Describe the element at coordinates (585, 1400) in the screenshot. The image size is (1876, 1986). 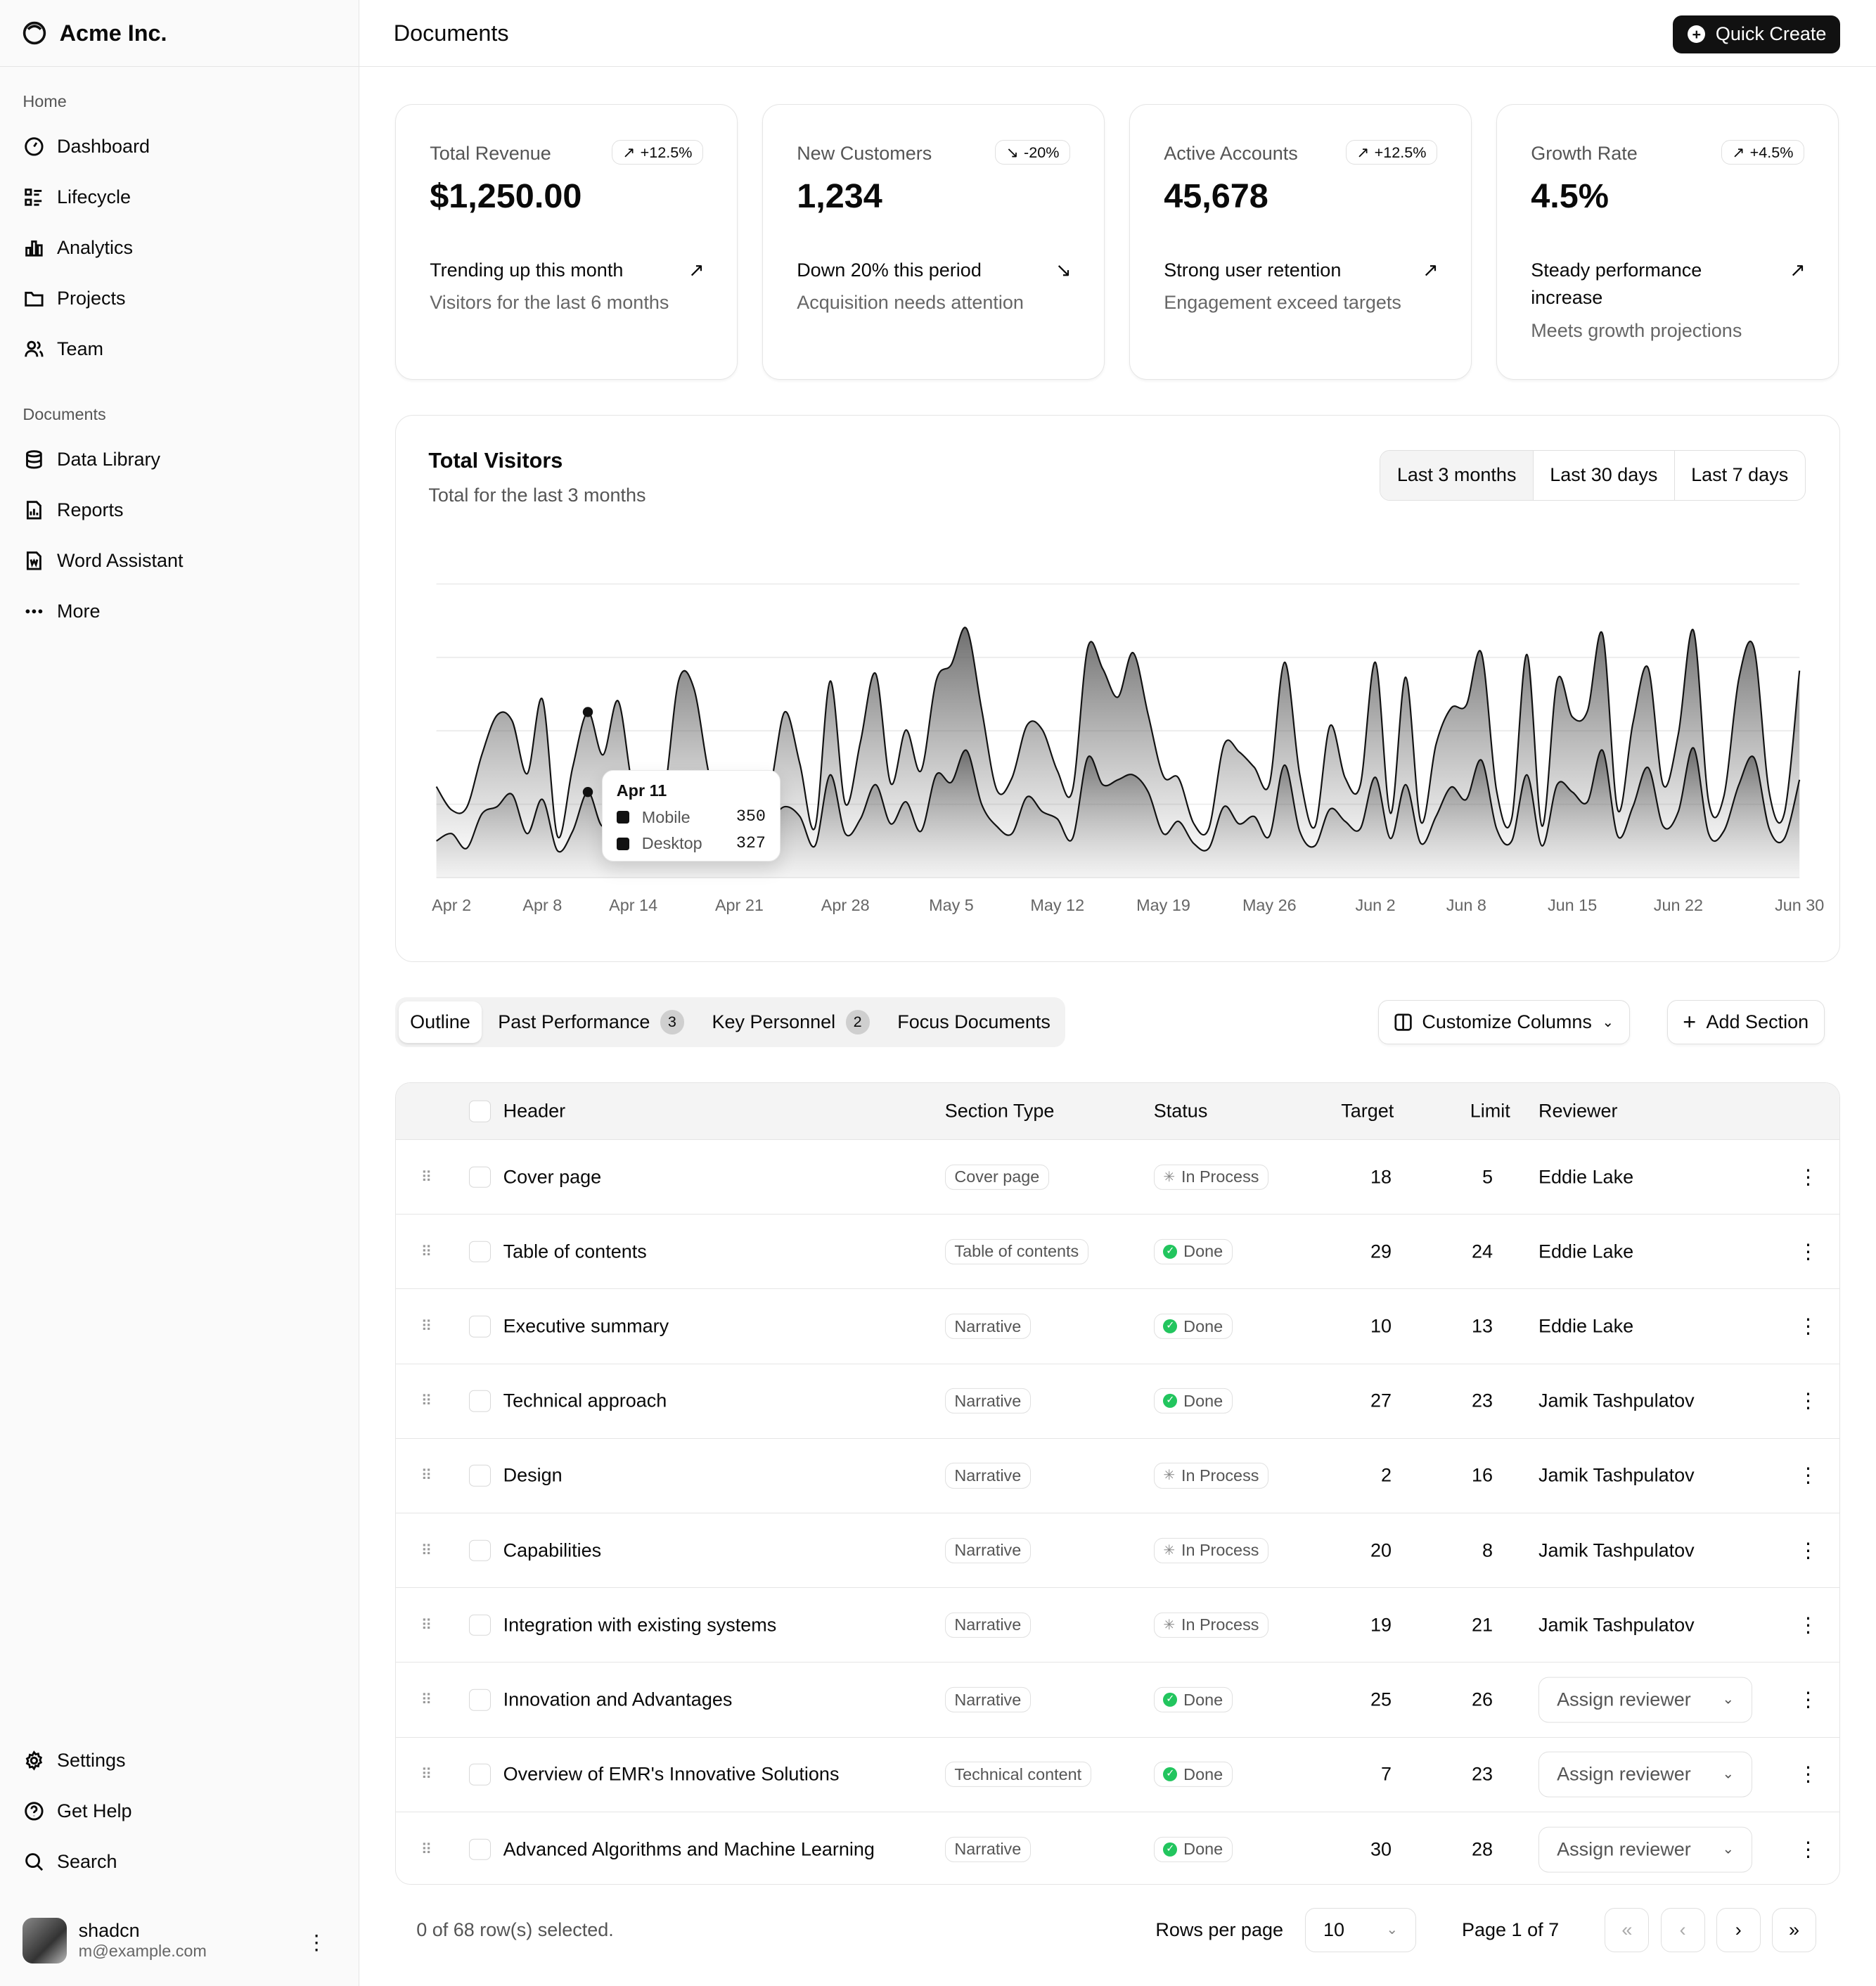
I see `row-header: Technical approach` at that location.